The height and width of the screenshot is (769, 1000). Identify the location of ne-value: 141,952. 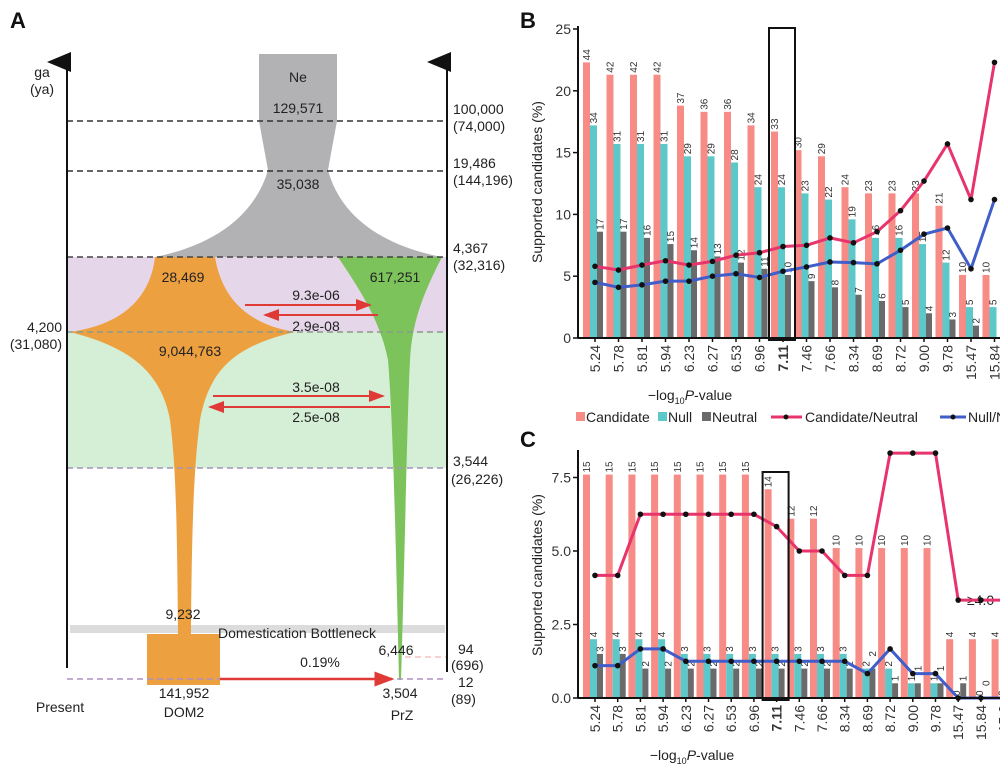
(184, 693).